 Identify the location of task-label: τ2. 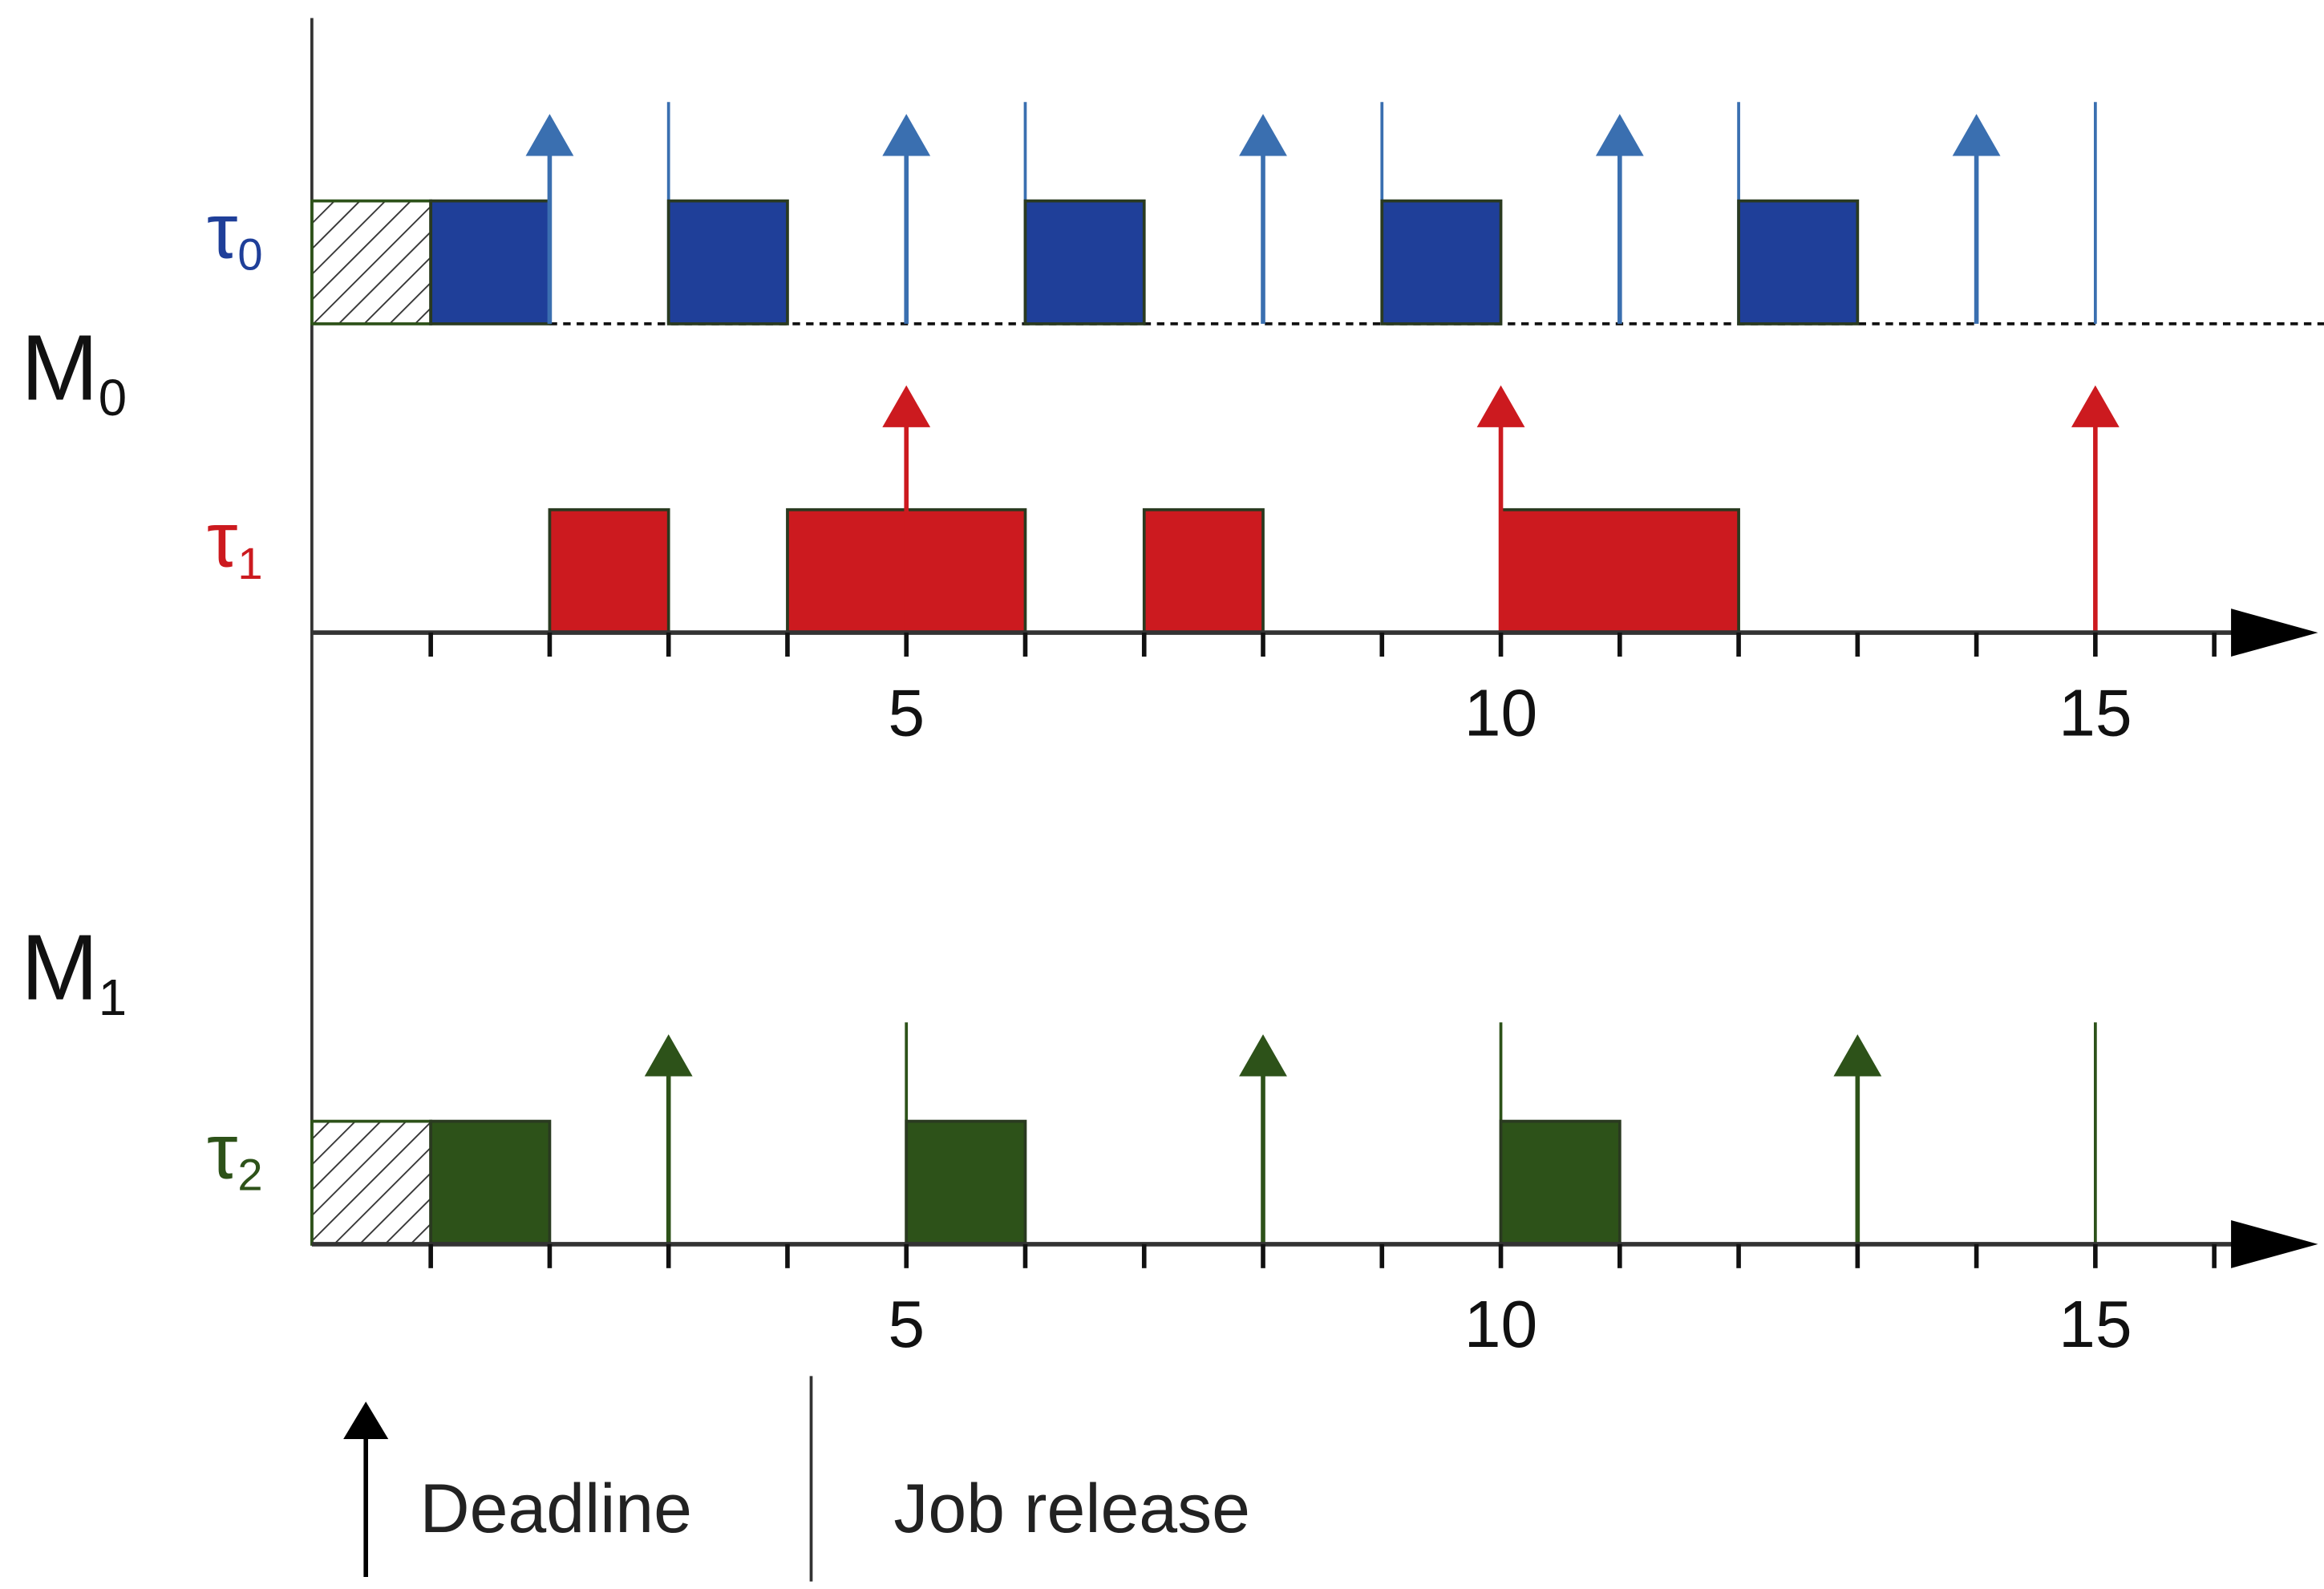
(235, 1153).